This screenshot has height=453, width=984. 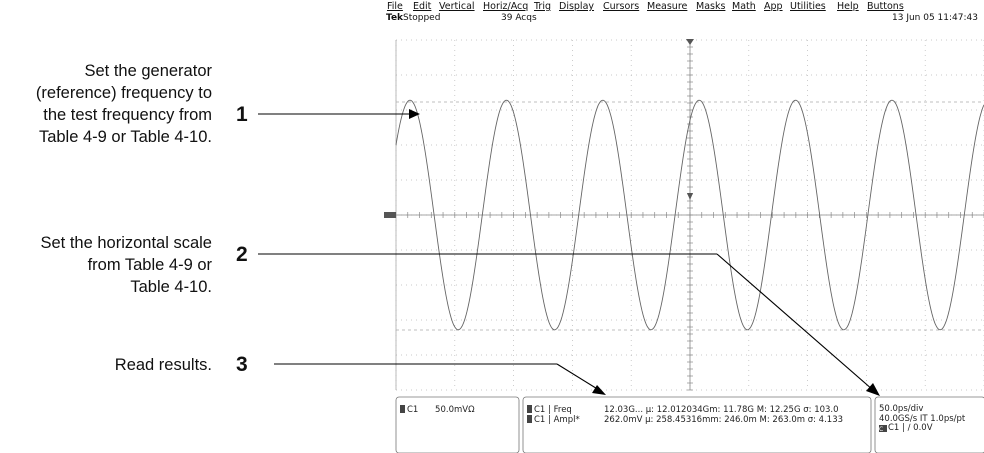 What do you see at coordinates (395, 6) in the screenshot?
I see `menu-file: File` at bounding box center [395, 6].